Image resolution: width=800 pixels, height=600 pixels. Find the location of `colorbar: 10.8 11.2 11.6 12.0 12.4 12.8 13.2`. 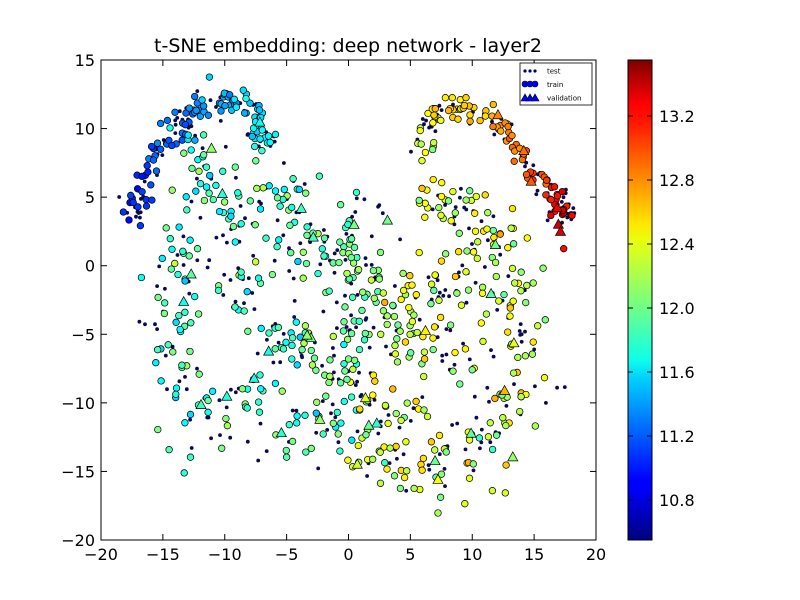

colorbar: 10.8 11.2 11.6 12.0 12.4 12.8 13.2 is located at coordinates (661, 300).